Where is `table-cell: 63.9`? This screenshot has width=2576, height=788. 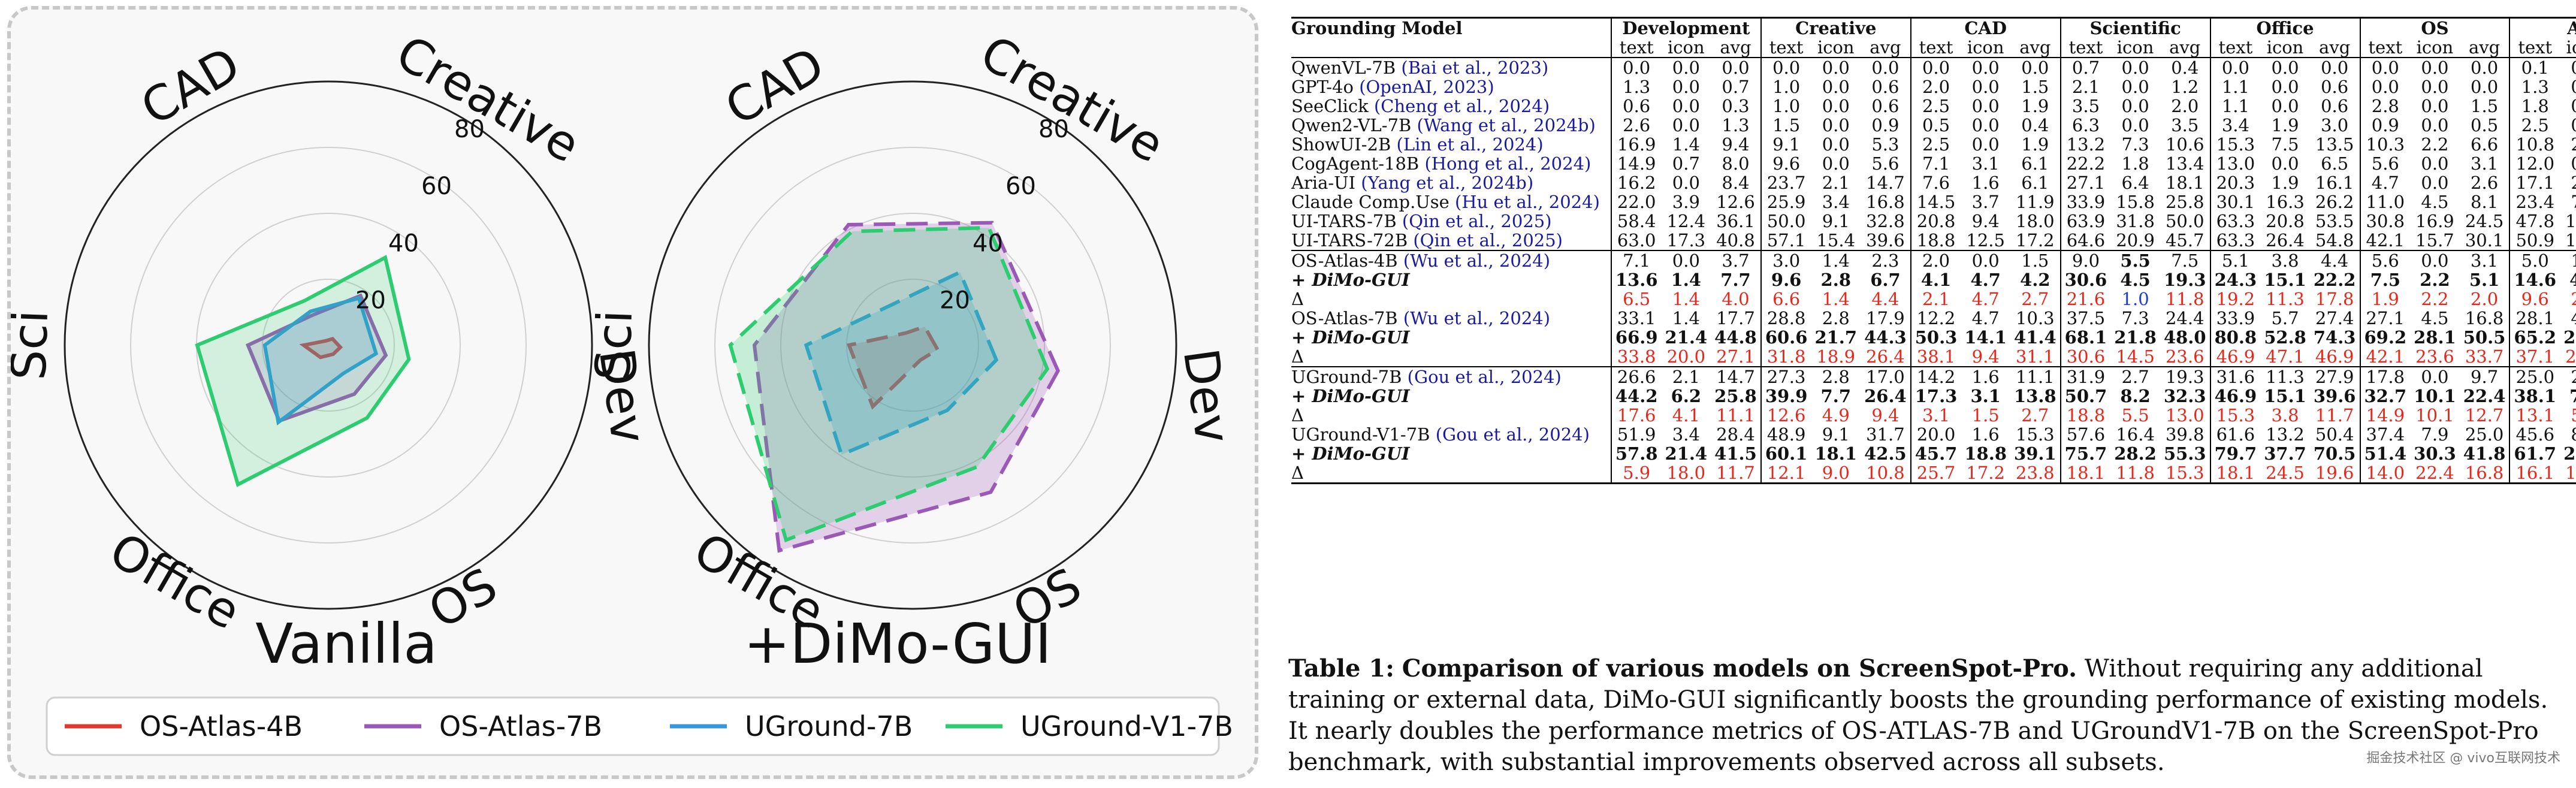
table-cell: 63.9 is located at coordinates (2085, 221).